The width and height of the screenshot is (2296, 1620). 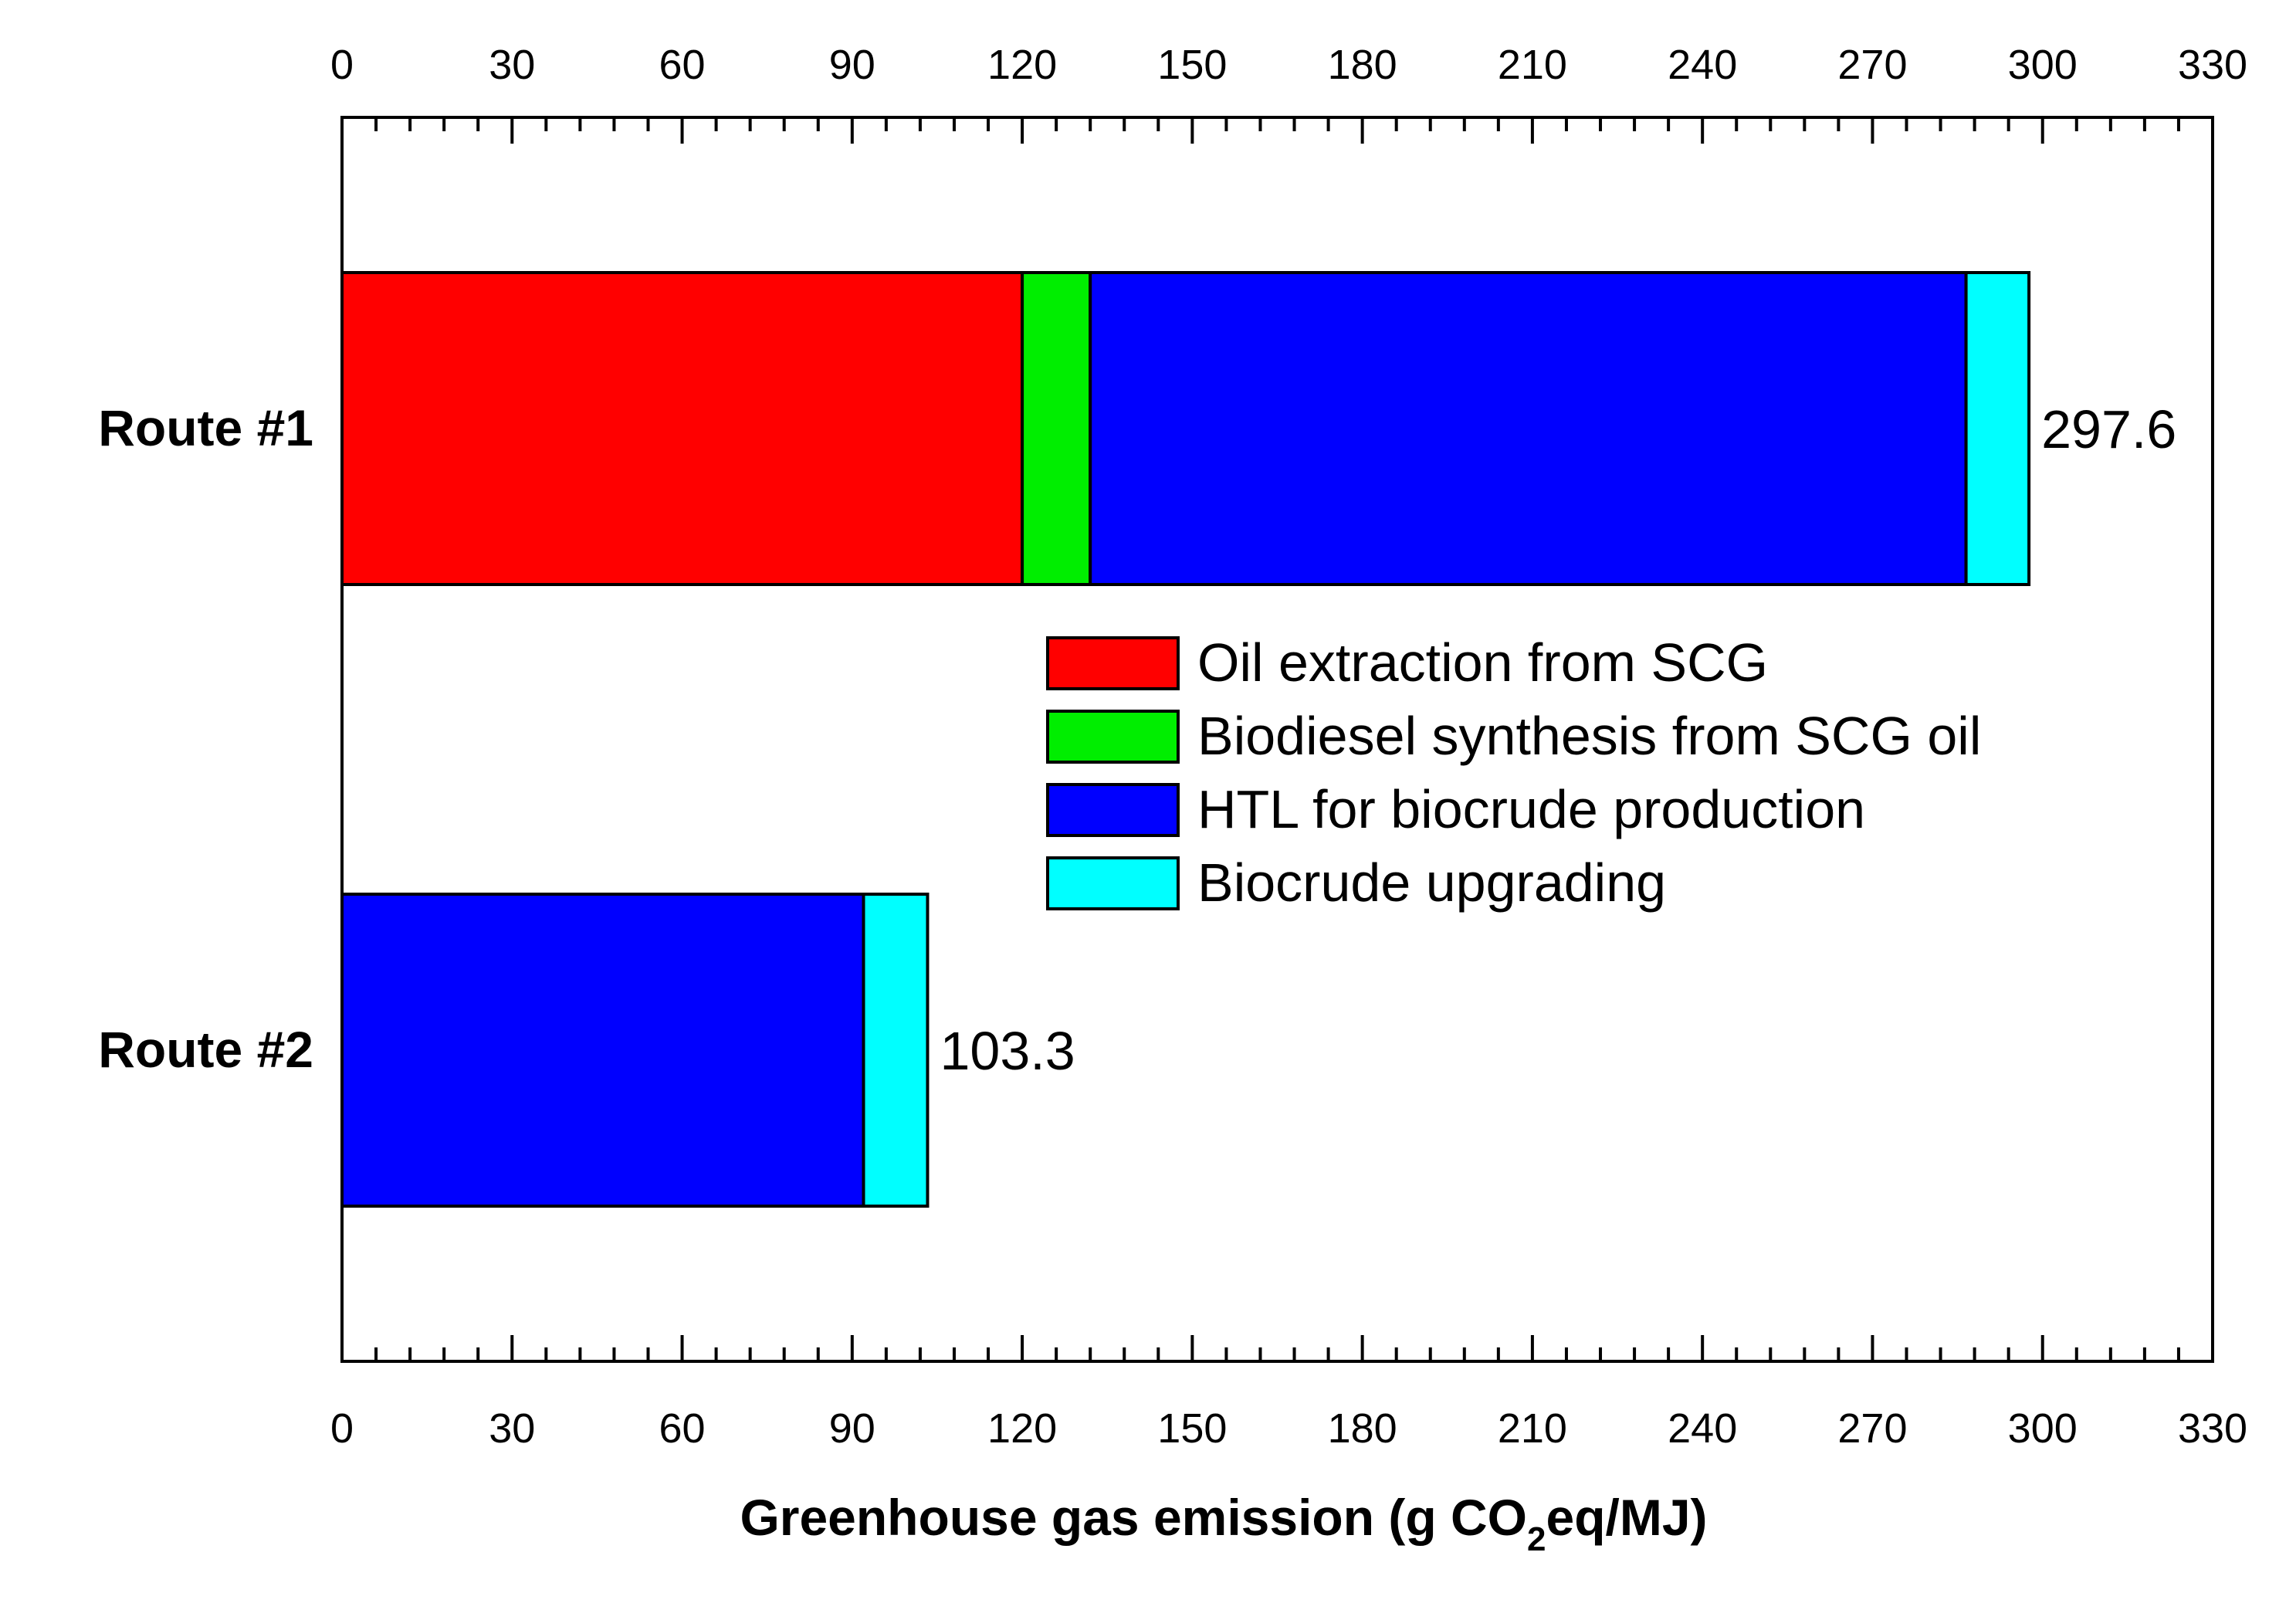 What do you see at coordinates (852, 1428) in the screenshot?
I see `bottom-tick-label: 90` at bounding box center [852, 1428].